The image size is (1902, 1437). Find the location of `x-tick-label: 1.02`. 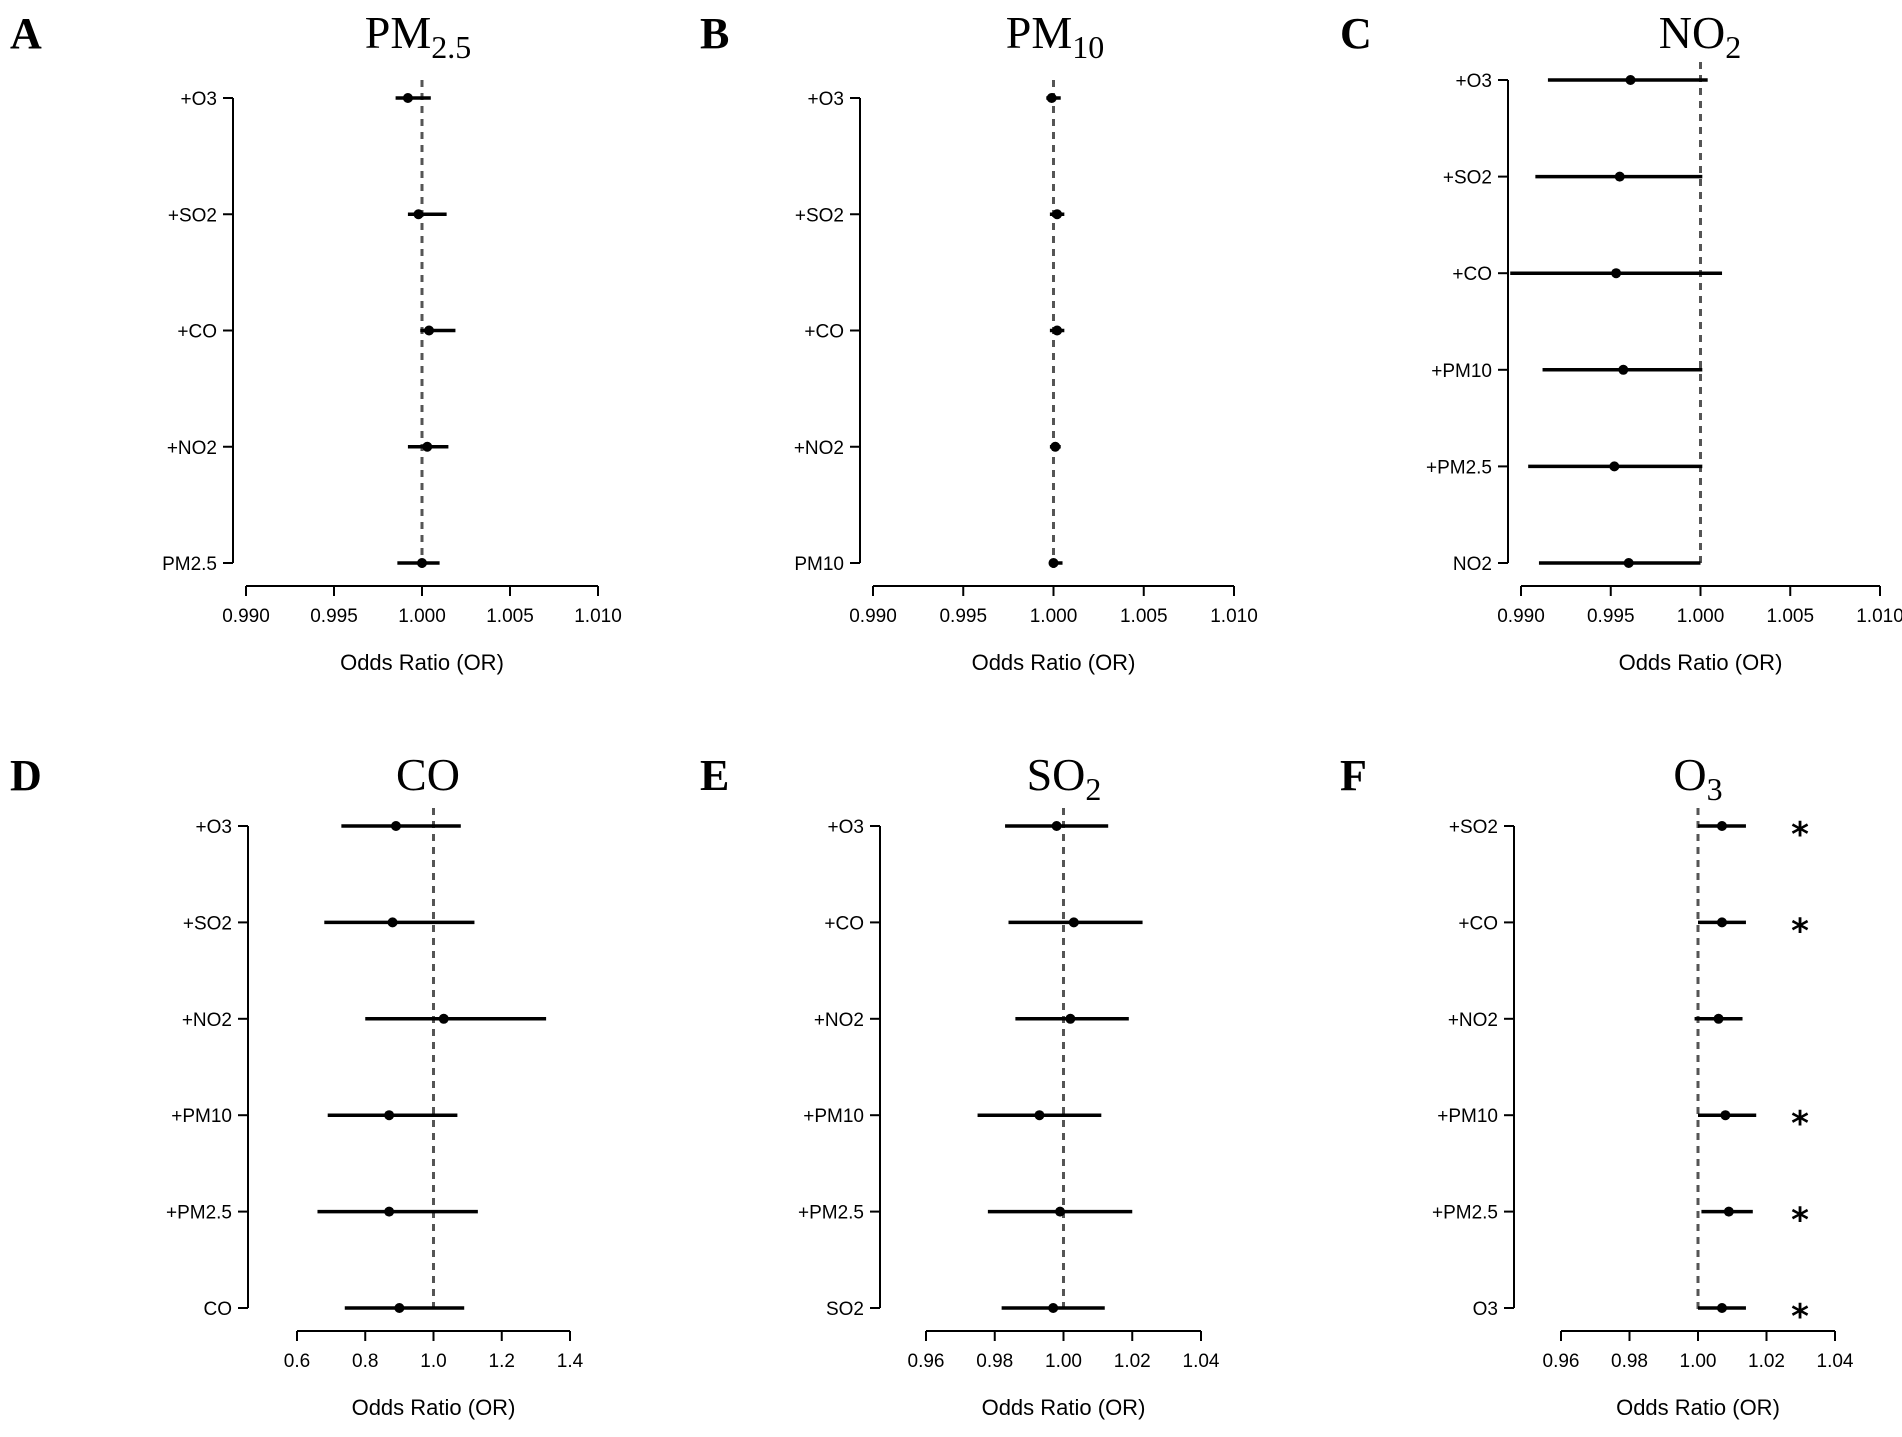

x-tick-label: 1.02 is located at coordinates (1766, 1361).